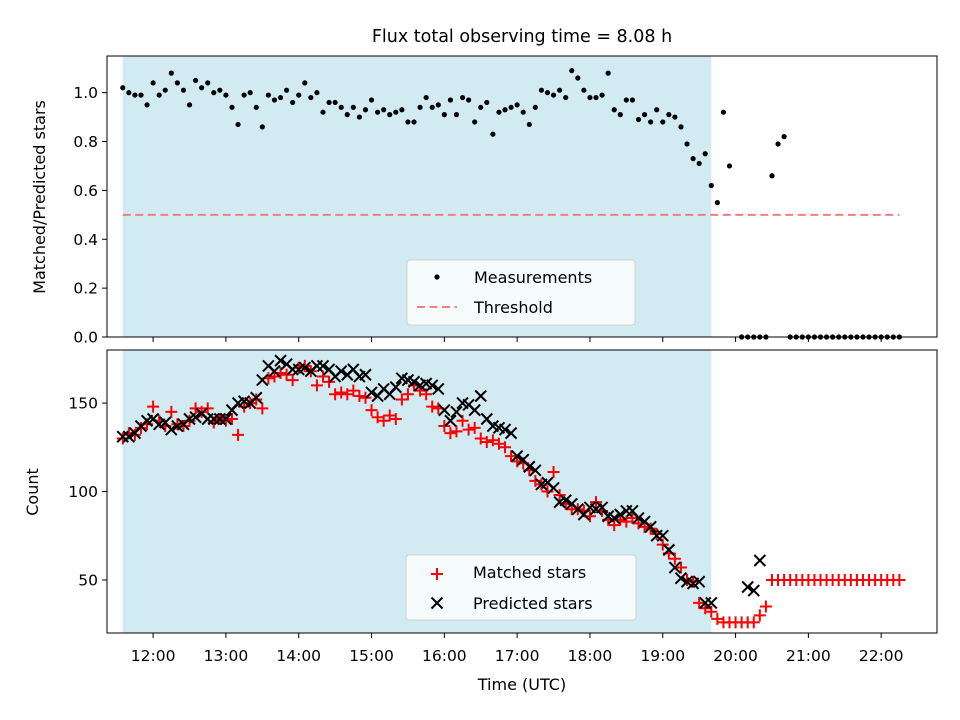  Describe the element at coordinates (521, 292) in the screenshot. I see `top-legend: Measurements Threshold` at that location.